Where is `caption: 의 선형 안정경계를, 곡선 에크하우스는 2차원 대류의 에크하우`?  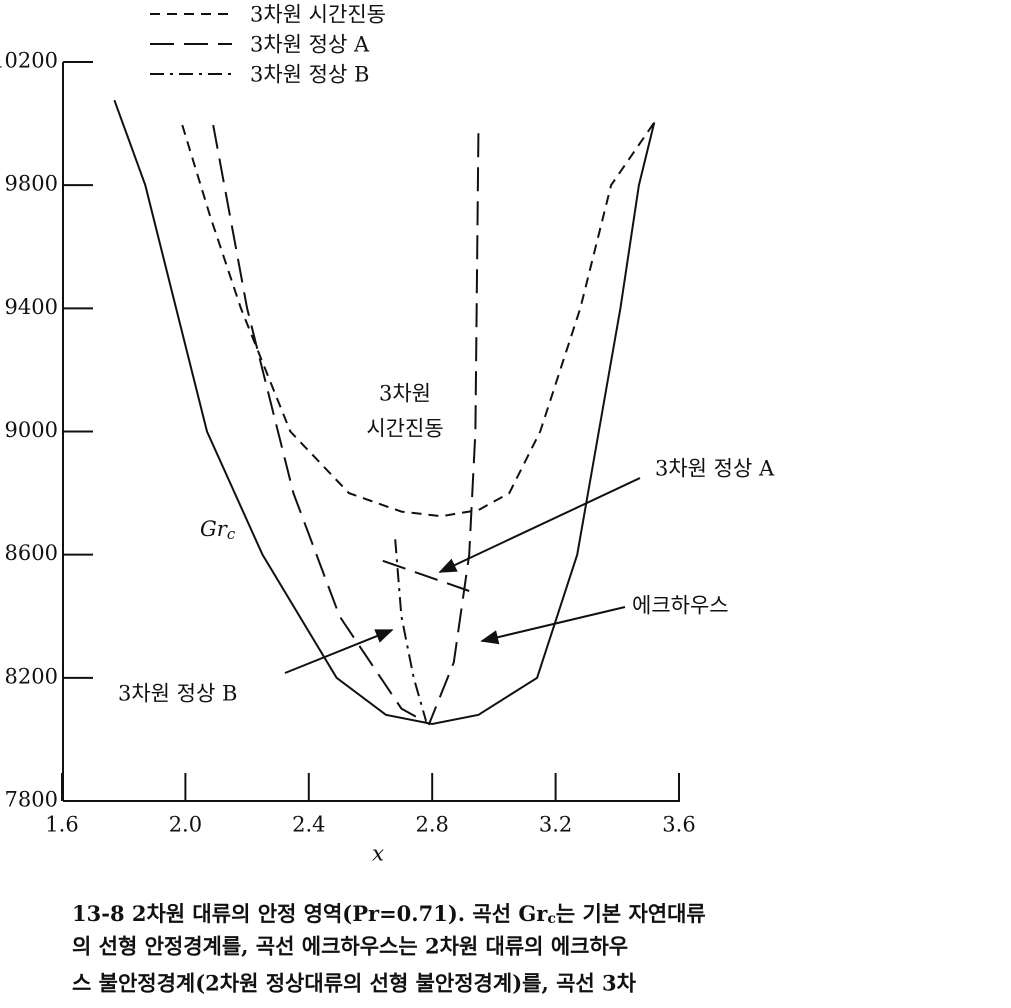
caption: 의 선형 안정경계를, 곡선 에크하우스는 2차원 대류의 에크하우 is located at coordinates (350, 946).